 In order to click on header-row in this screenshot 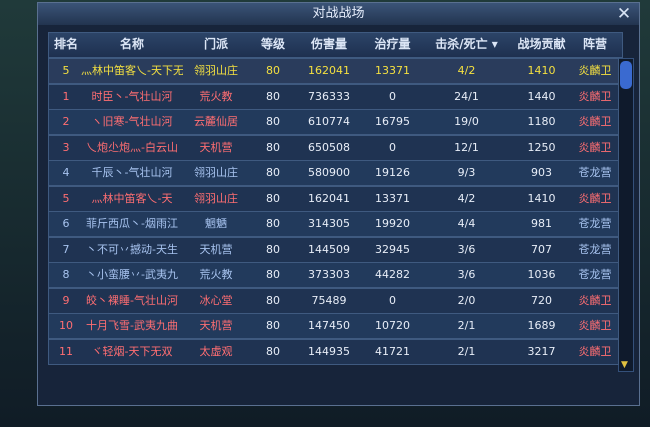, I will do `click(335, 45)`.